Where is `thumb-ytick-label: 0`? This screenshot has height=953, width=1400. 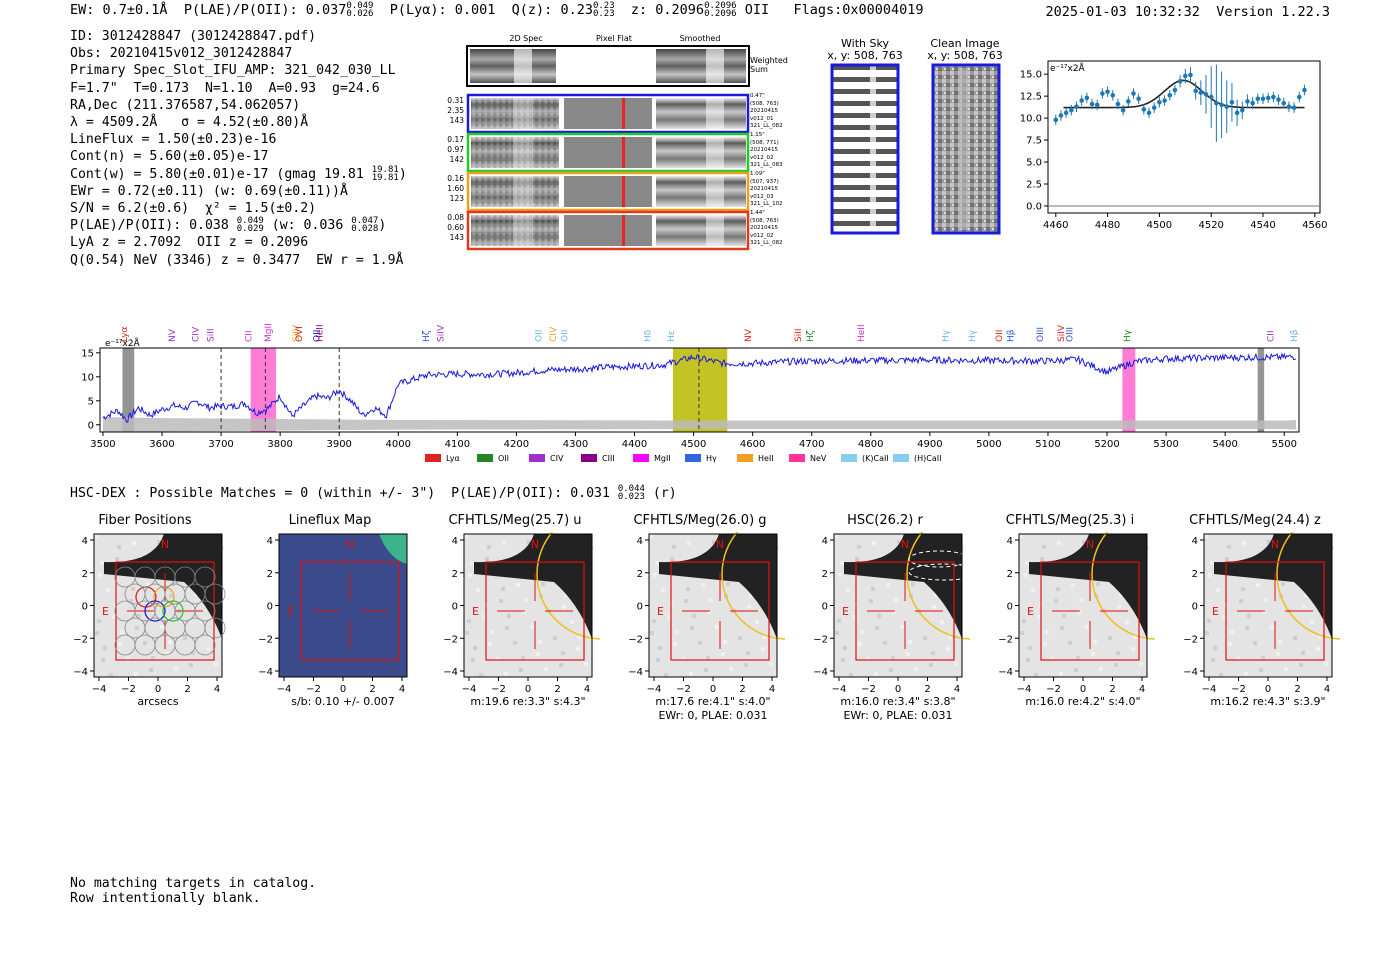
thumb-ytick-label: 0 is located at coordinates (270, 607).